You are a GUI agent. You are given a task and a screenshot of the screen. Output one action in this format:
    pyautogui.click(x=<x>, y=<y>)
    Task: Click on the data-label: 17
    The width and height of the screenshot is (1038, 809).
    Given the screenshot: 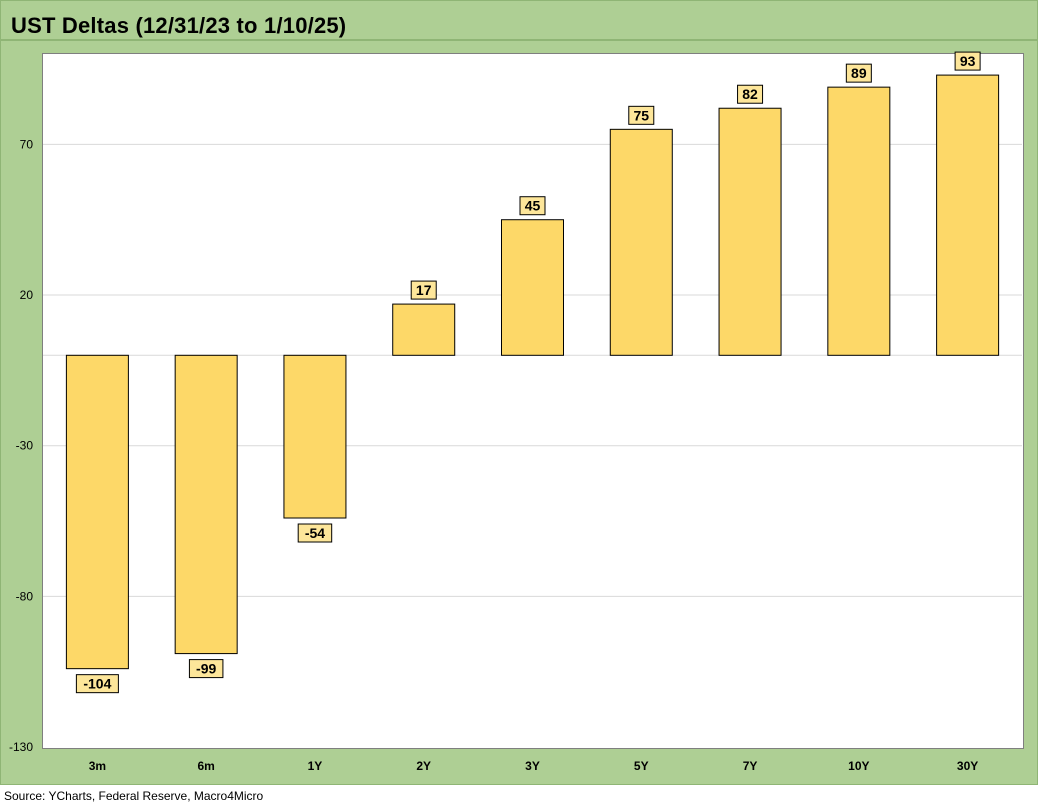 What is the action you would take?
    pyautogui.click(x=424, y=290)
    